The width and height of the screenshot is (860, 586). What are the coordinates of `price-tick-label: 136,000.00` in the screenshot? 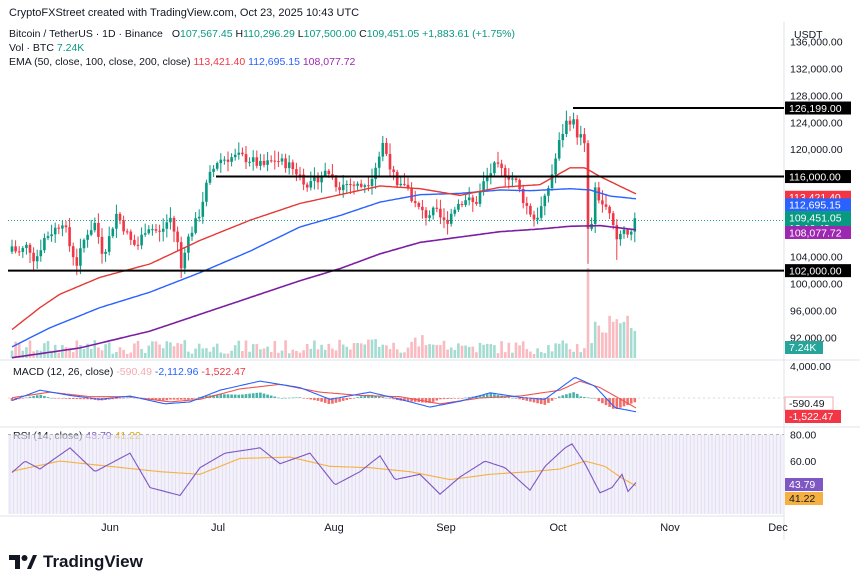 It's located at (816, 43).